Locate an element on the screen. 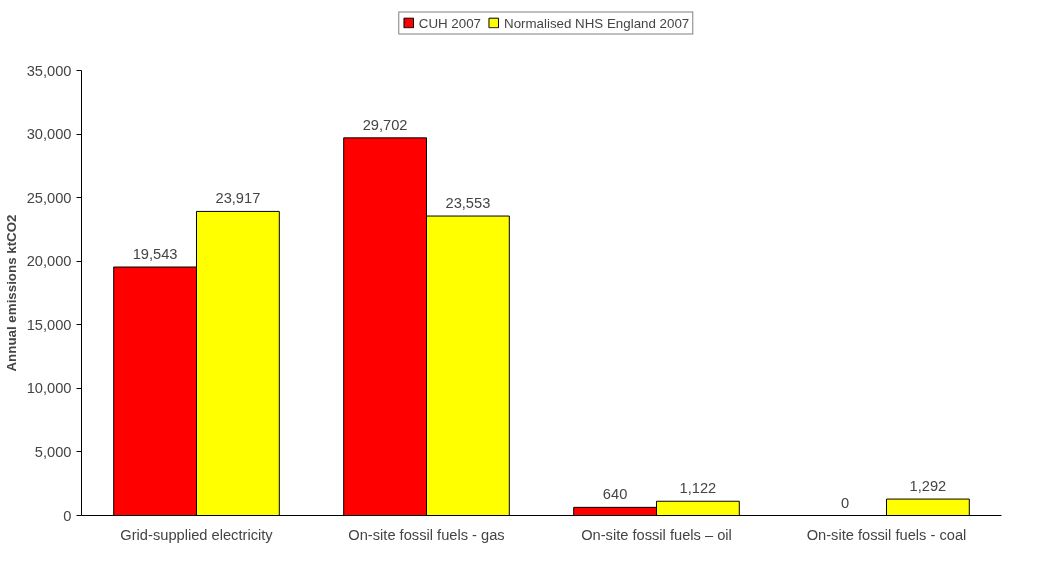 The height and width of the screenshot is (579, 1057). data-label: 1,122 is located at coordinates (698, 488).